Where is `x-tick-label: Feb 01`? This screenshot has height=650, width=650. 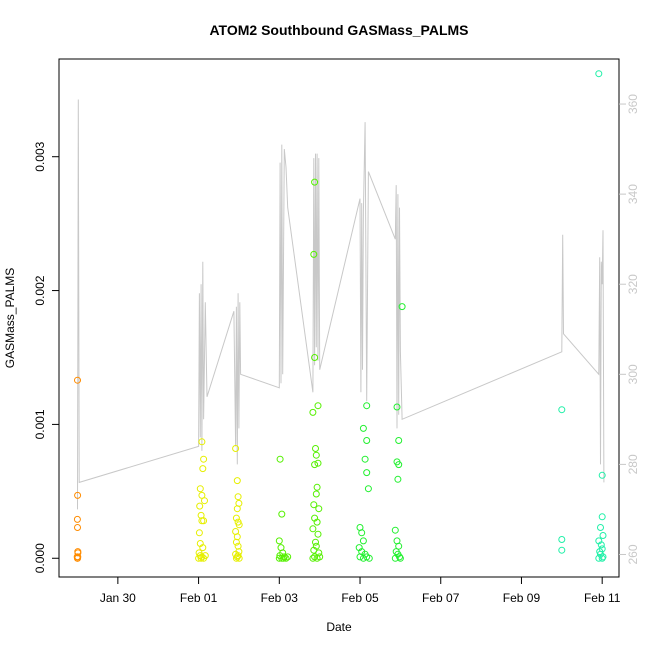 x-tick-label: Feb 01 is located at coordinates (199, 598).